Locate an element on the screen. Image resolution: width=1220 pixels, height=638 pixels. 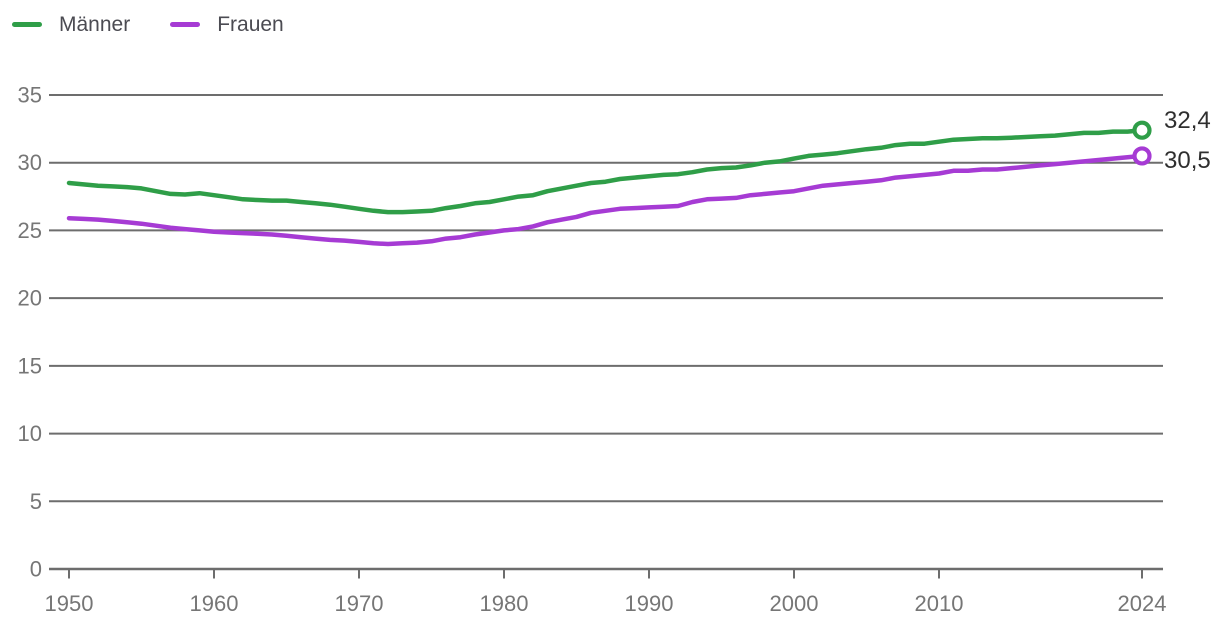
y-tick-label: 30 is located at coordinates (30, 162).